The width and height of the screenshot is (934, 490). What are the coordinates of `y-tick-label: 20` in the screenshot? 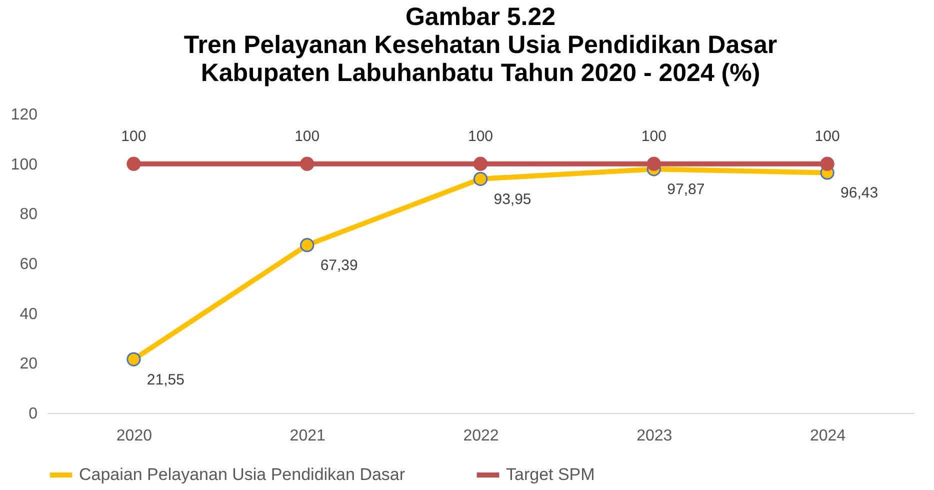 It's located at (29, 364).